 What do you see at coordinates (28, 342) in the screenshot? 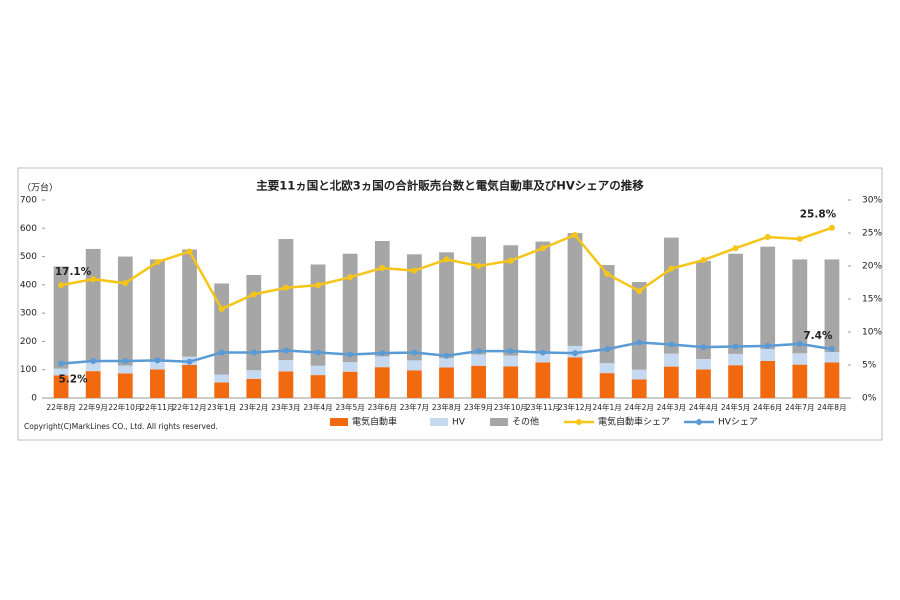
I see `y-tick-label: 200` at bounding box center [28, 342].